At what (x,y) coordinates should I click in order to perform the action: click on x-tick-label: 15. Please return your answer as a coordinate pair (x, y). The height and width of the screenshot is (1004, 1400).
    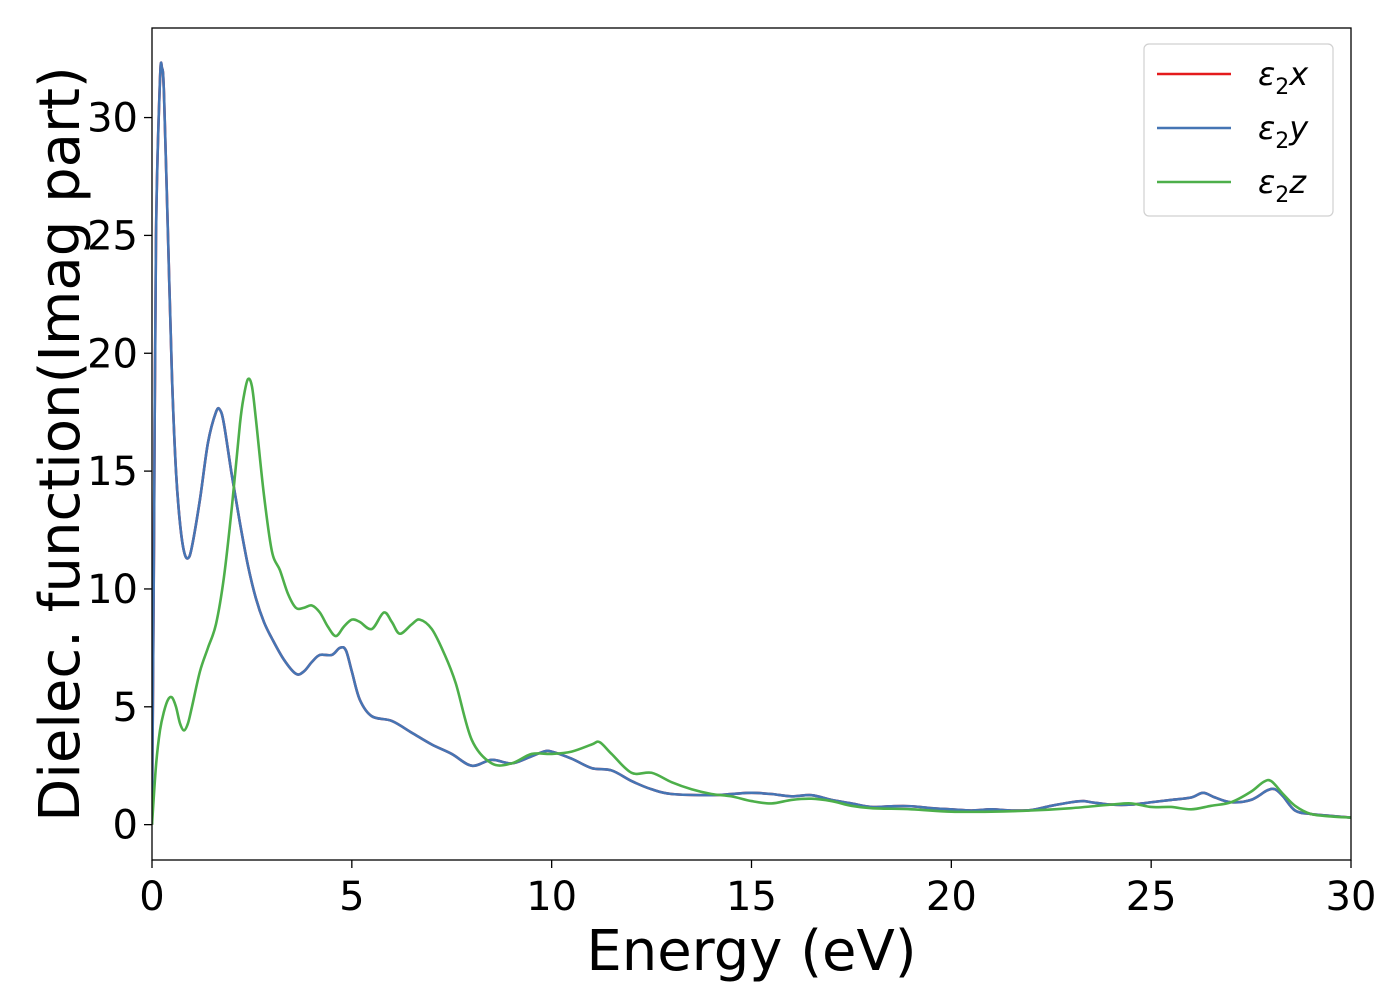
    Looking at the image, I should click on (751, 897).